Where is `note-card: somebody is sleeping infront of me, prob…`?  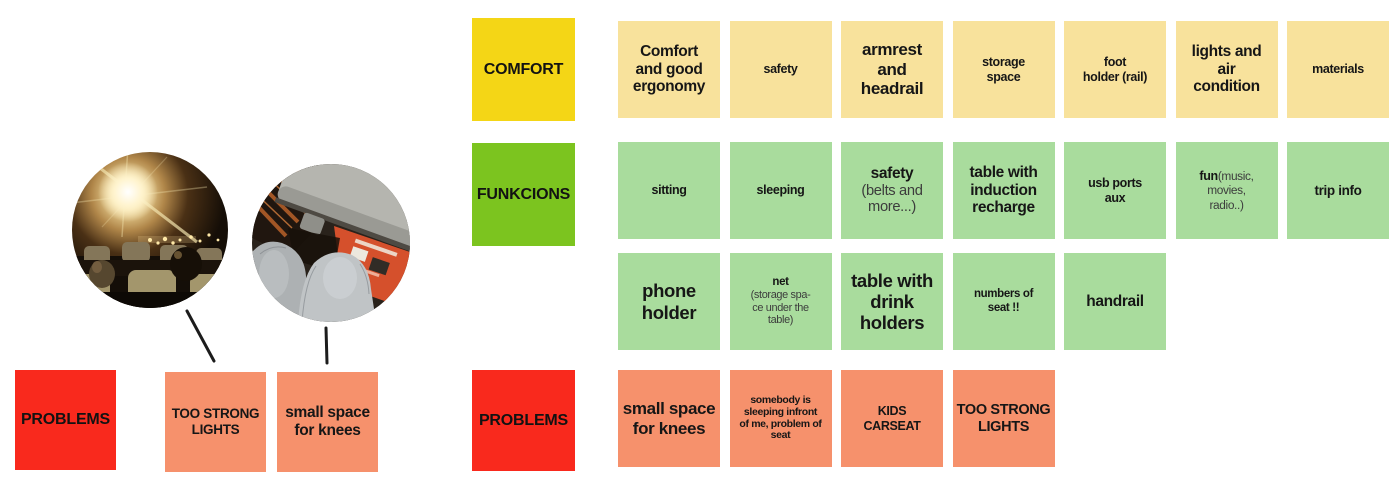
note-card: somebody is sleeping infront of me, prob… is located at coordinates (780, 418).